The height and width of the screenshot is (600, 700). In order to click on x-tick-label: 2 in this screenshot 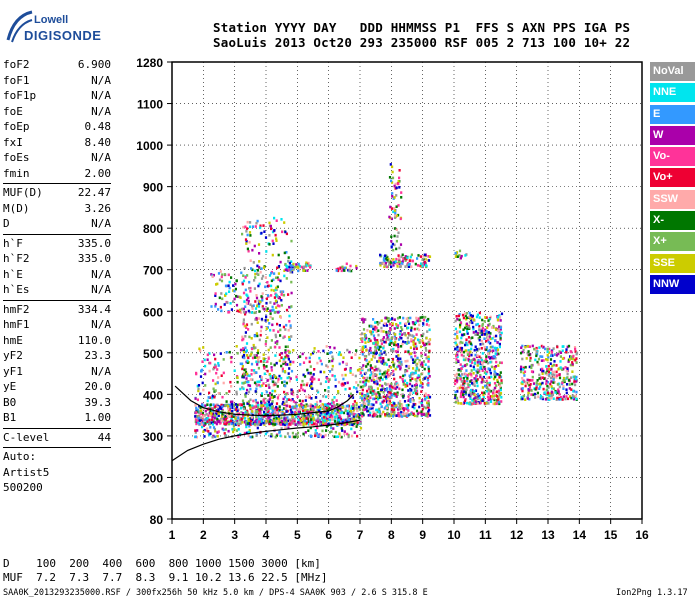, I will do `click(203, 535)`.